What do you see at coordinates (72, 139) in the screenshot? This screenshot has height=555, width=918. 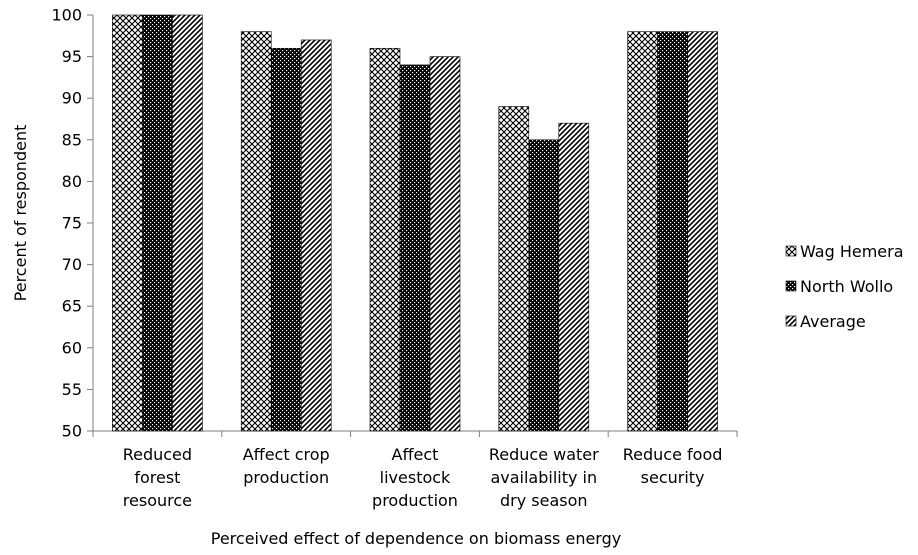 I see `y-tick-label: 85` at bounding box center [72, 139].